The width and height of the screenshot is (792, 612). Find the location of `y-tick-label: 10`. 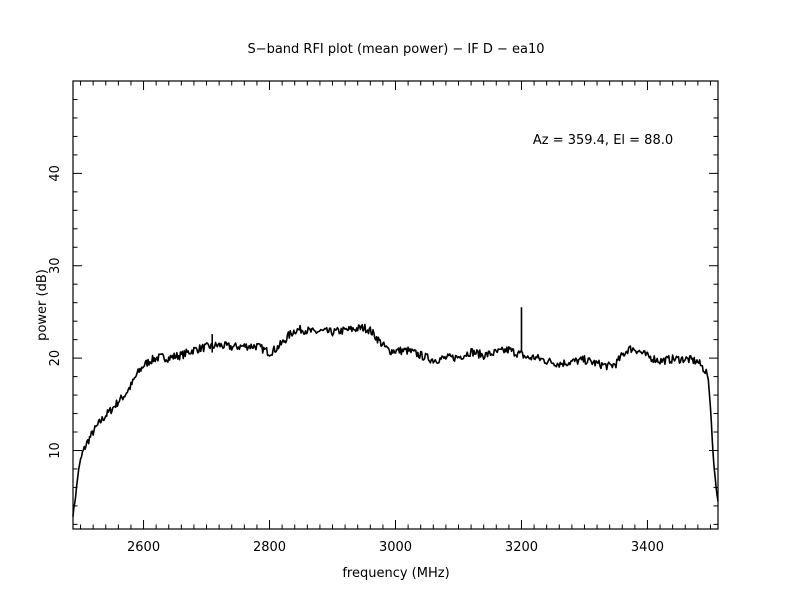

y-tick-label: 10 is located at coordinates (55, 450).